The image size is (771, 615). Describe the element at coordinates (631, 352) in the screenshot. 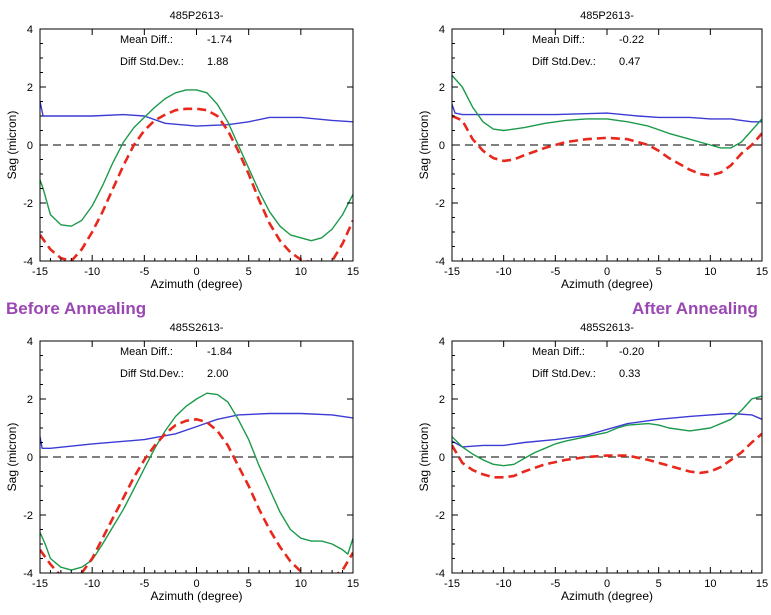

I see `mean-diff-value: -0.20` at that location.